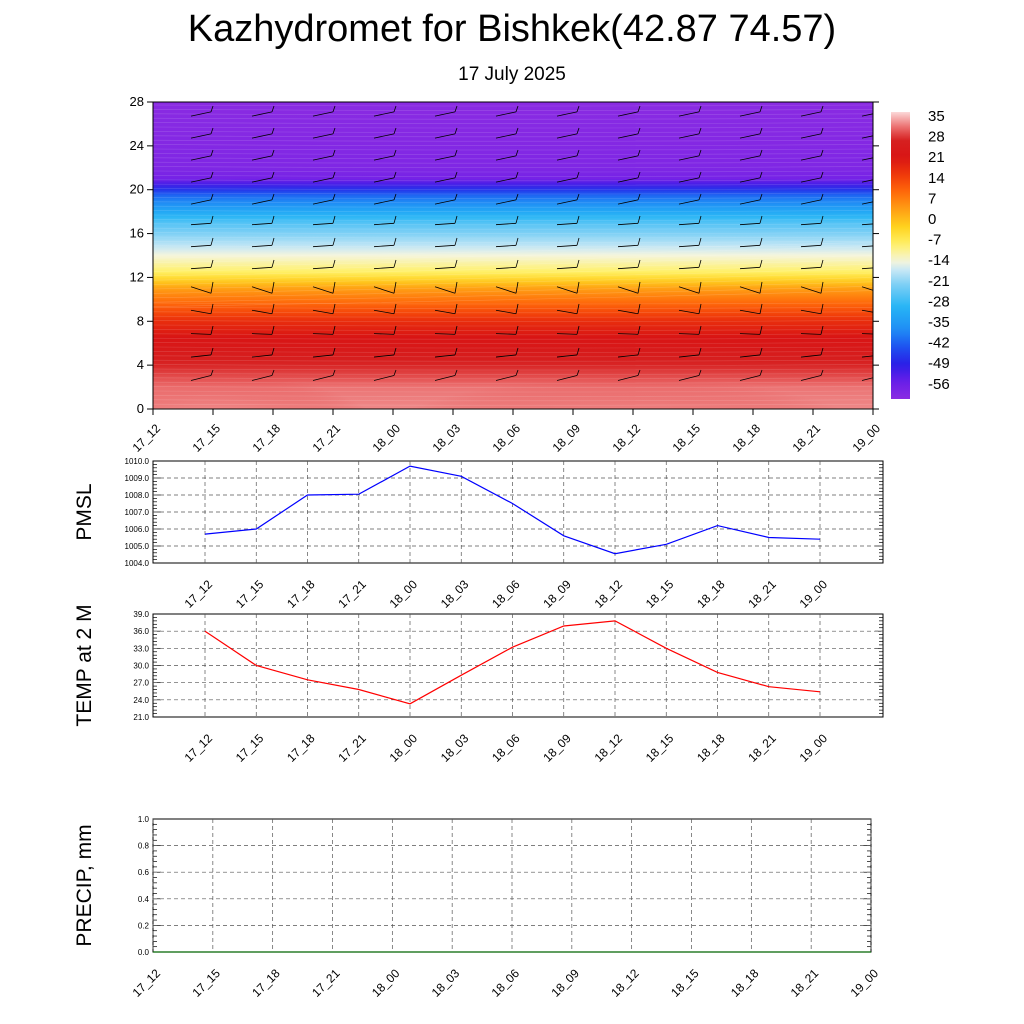 The image size is (1024, 1024). What do you see at coordinates (557, 748) in the screenshot?
I see `x-tick-label: 18_09` at bounding box center [557, 748].